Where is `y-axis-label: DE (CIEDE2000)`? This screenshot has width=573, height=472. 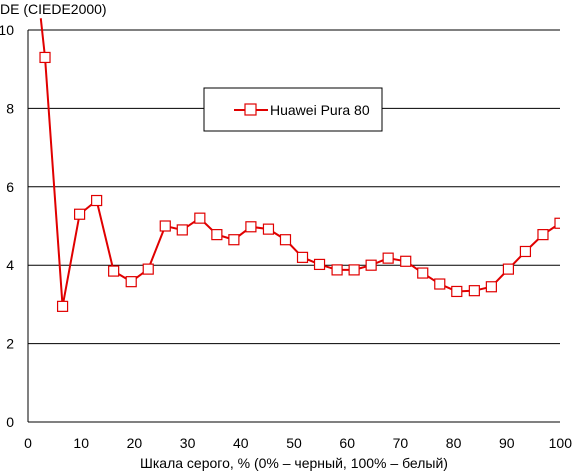
y-axis-label: DE (CIEDE2000) is located at coordinates (53, 9).